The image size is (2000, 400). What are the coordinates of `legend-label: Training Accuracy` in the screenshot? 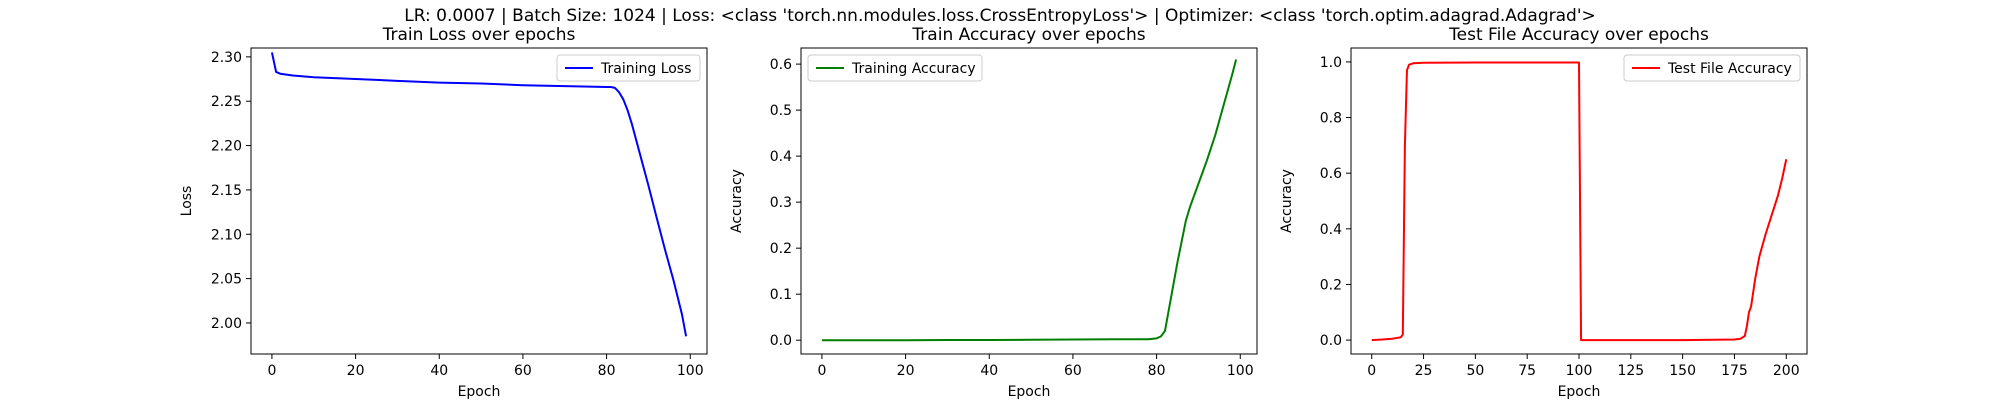 It's located at (913, 69).